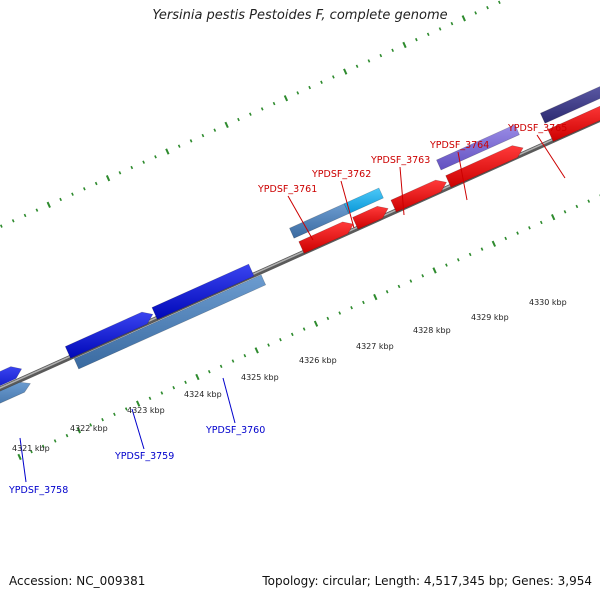 The image size is (600, 600). What do you see at coordinates (318, 360) in the screenshot?
I see `kbp-label: 4326 kbp` at bounding box center [318, 360].